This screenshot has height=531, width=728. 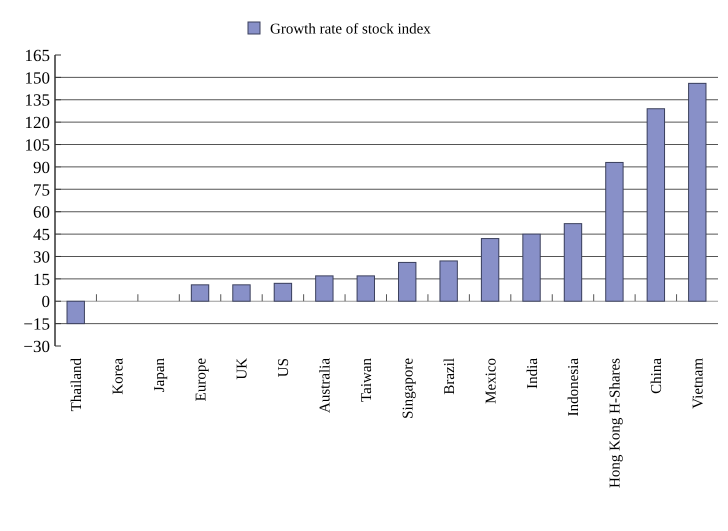 What do you see at coordinates (326, 385) in the screenshot?
I see `x-tick-label: Australia` at bounding box center [326, 385].